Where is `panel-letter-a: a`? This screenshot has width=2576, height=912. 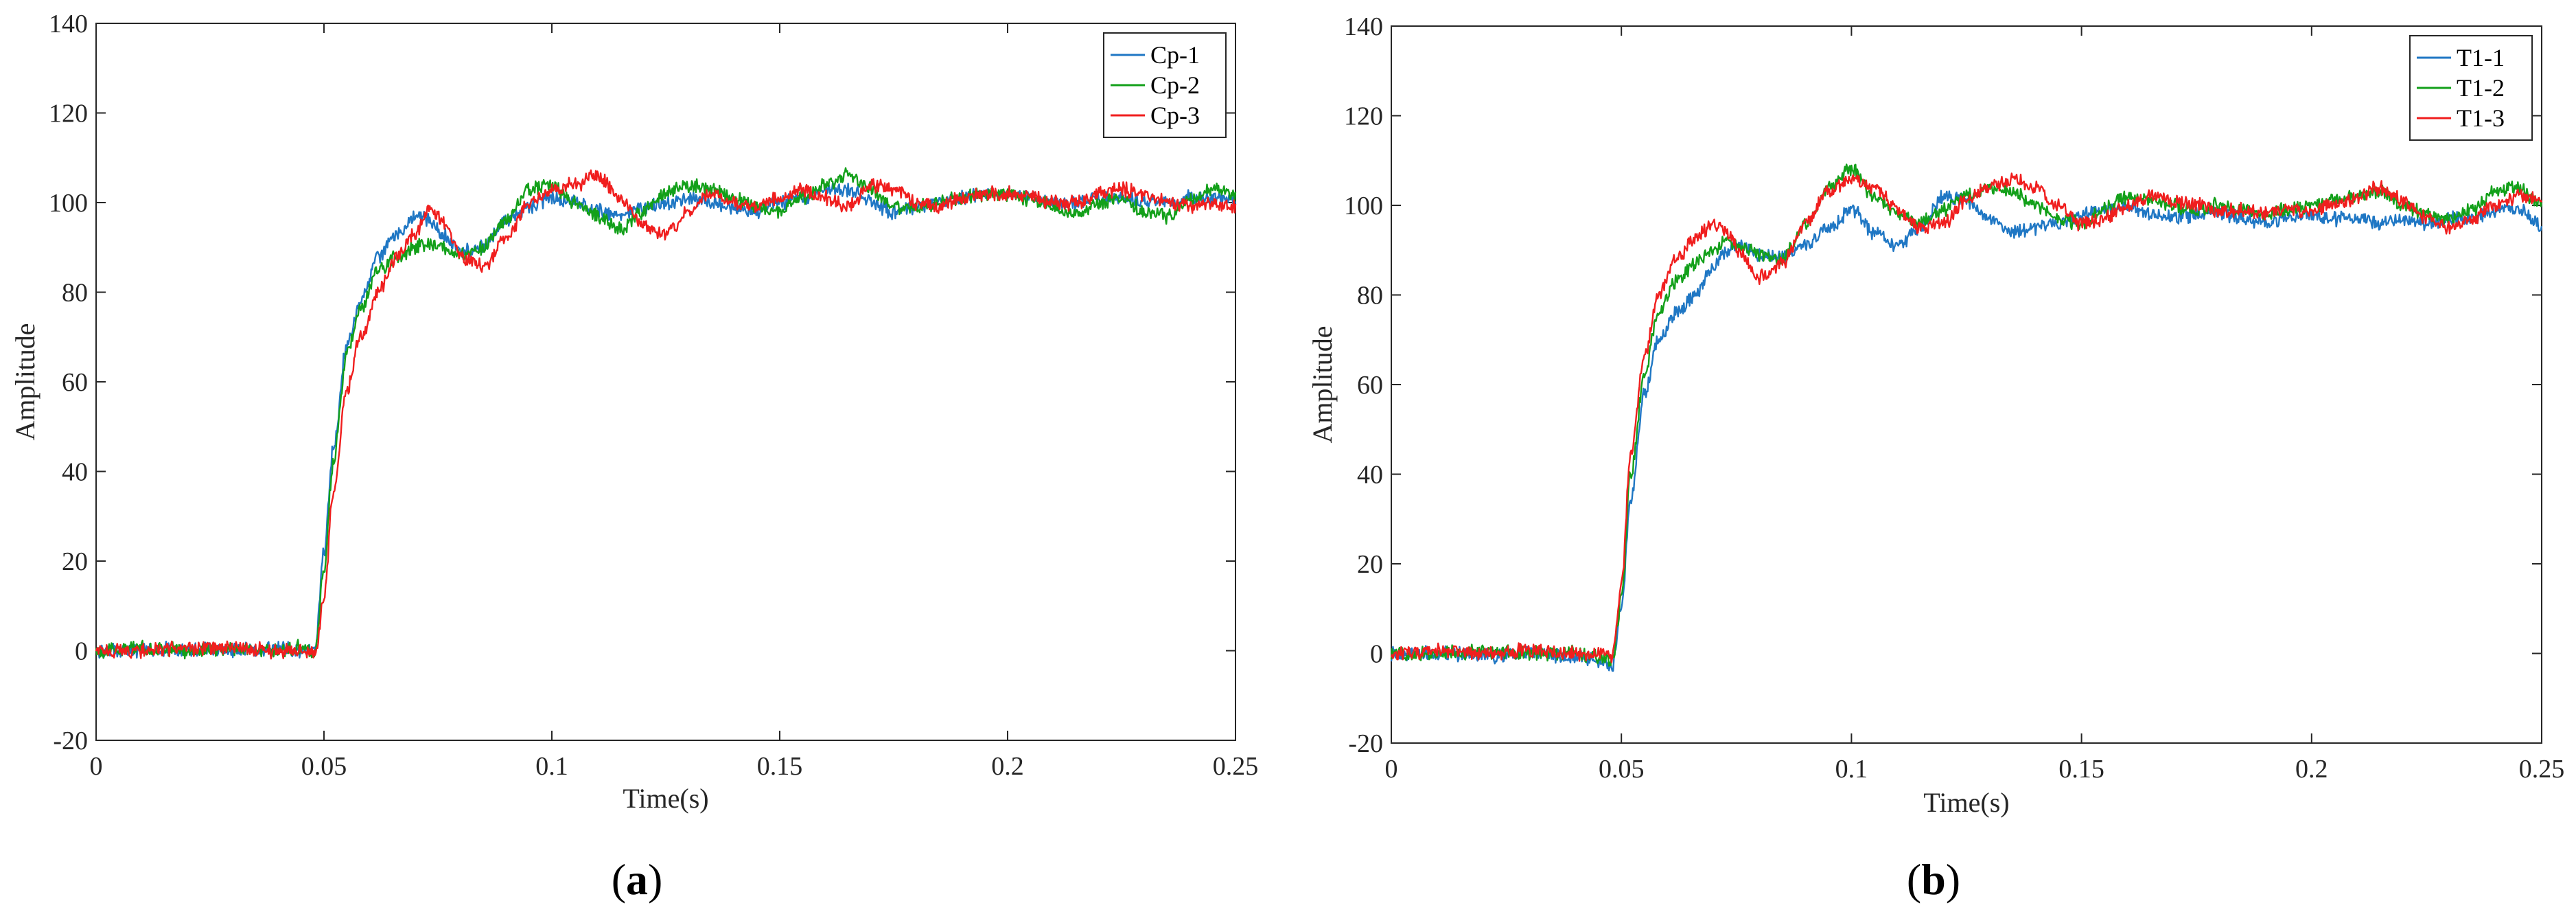
panel-letter-a: a is located at coordinates (637, 880).